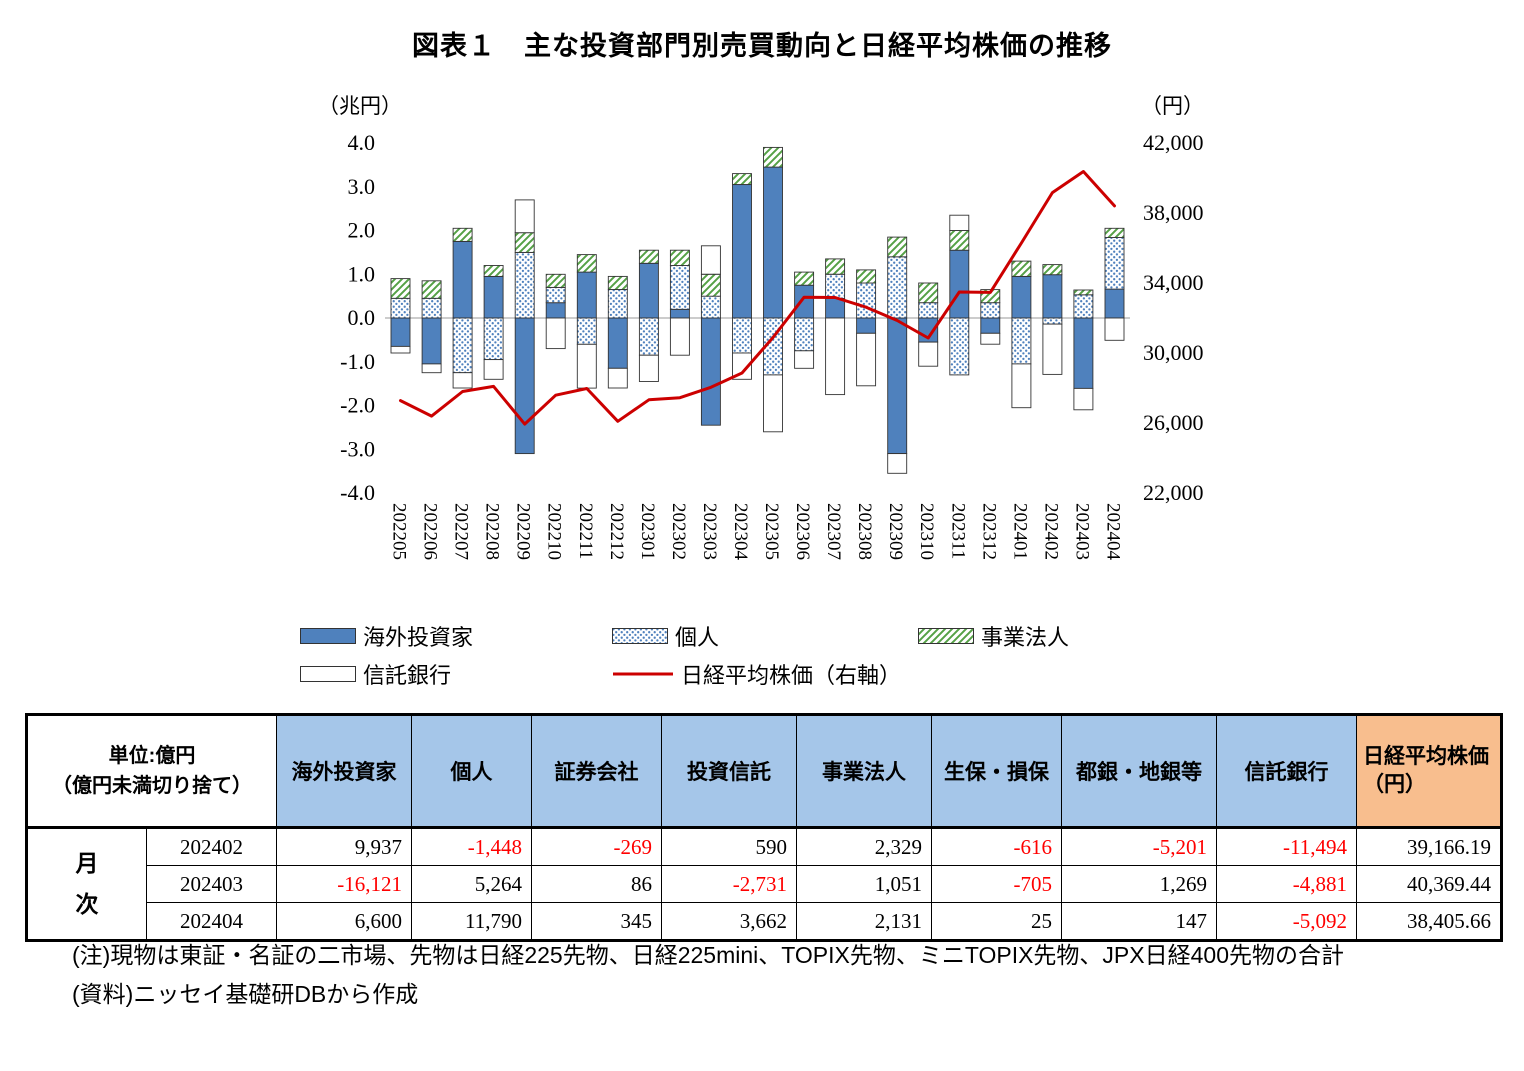 The height and width of the screenshot is (1071, 1524). What do you see at coordinates (344, 771) in the screenshot?
I see `col-header-foreign: 海外投資家` at bounding box center [344, 771].